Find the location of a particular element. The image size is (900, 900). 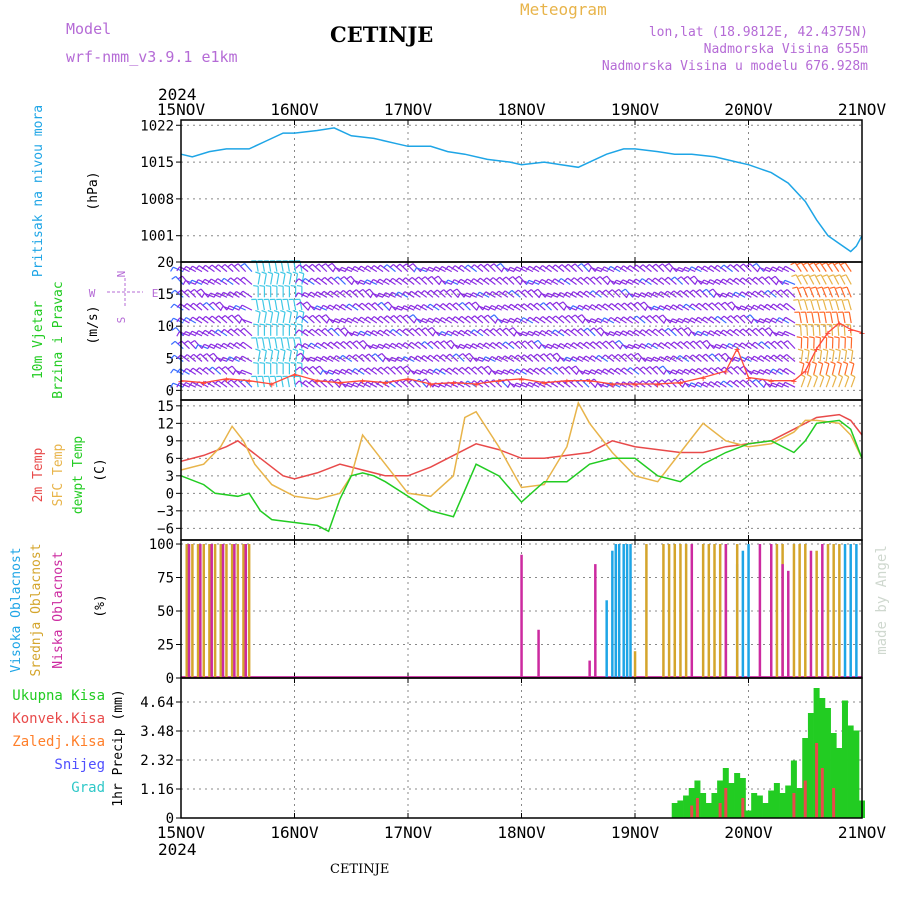

x-tick-label-bottom: 21NOV is located at coordinates (862, 832).